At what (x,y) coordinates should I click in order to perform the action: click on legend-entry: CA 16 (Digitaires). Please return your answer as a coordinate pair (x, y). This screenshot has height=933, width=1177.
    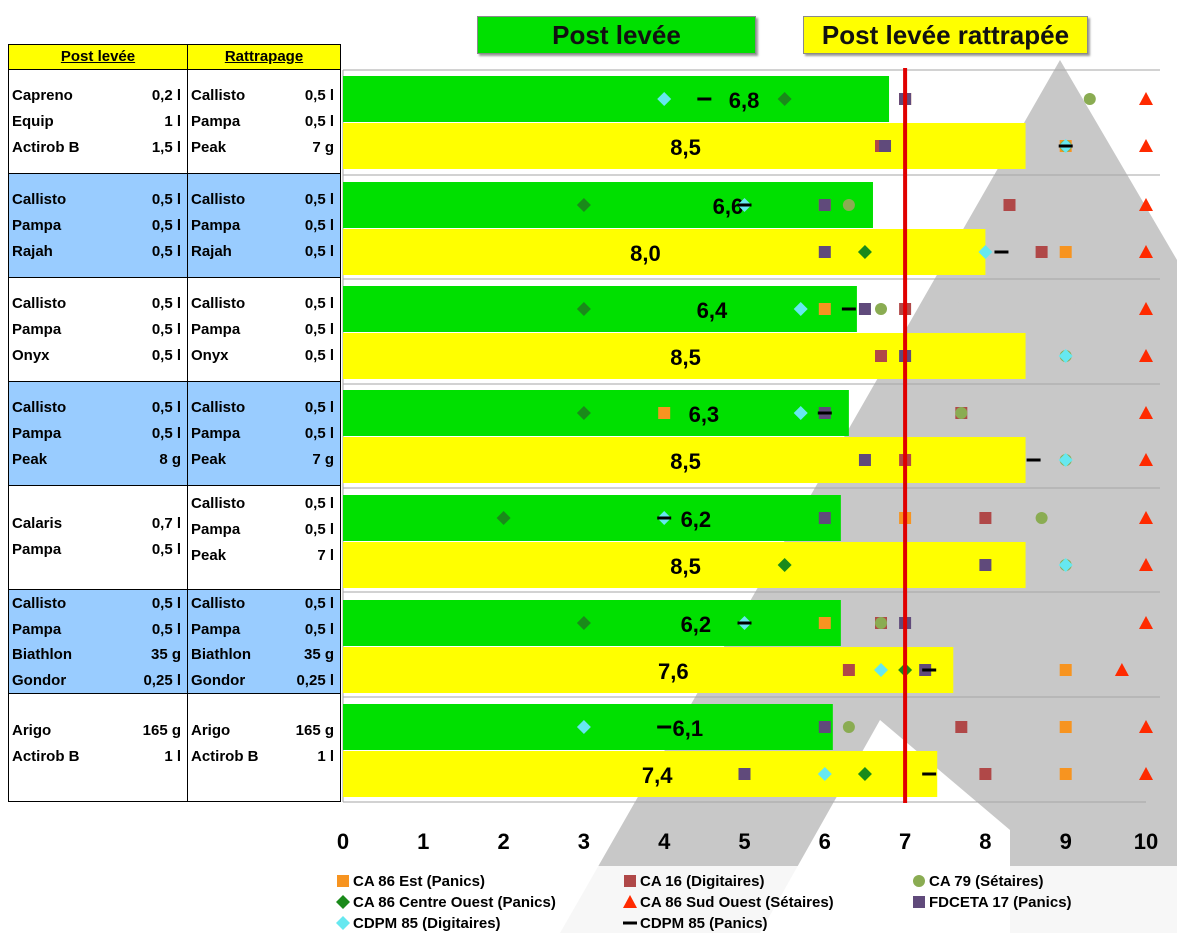
    Looking at the image, I should click on (702, 881).